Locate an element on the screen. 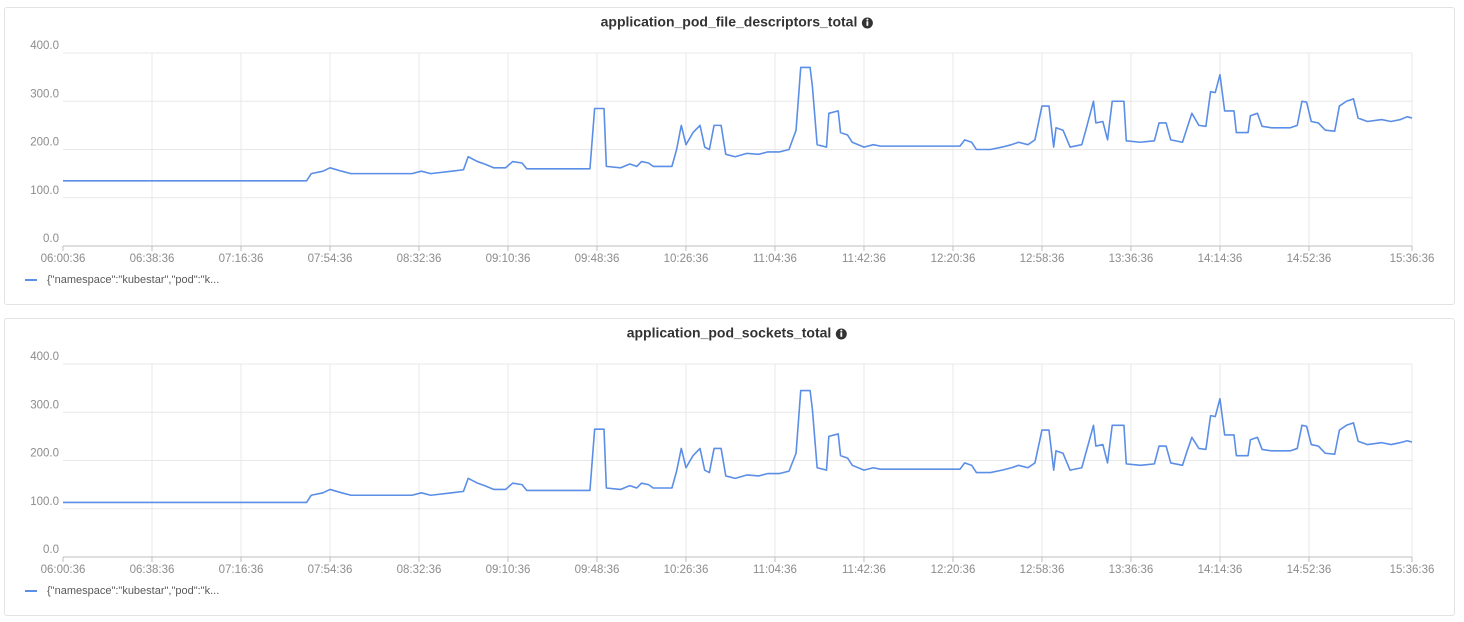 This screenshot has width=1464, height=622. chart-title: application_pod_sockets_total is located at coordinates (729, 333).